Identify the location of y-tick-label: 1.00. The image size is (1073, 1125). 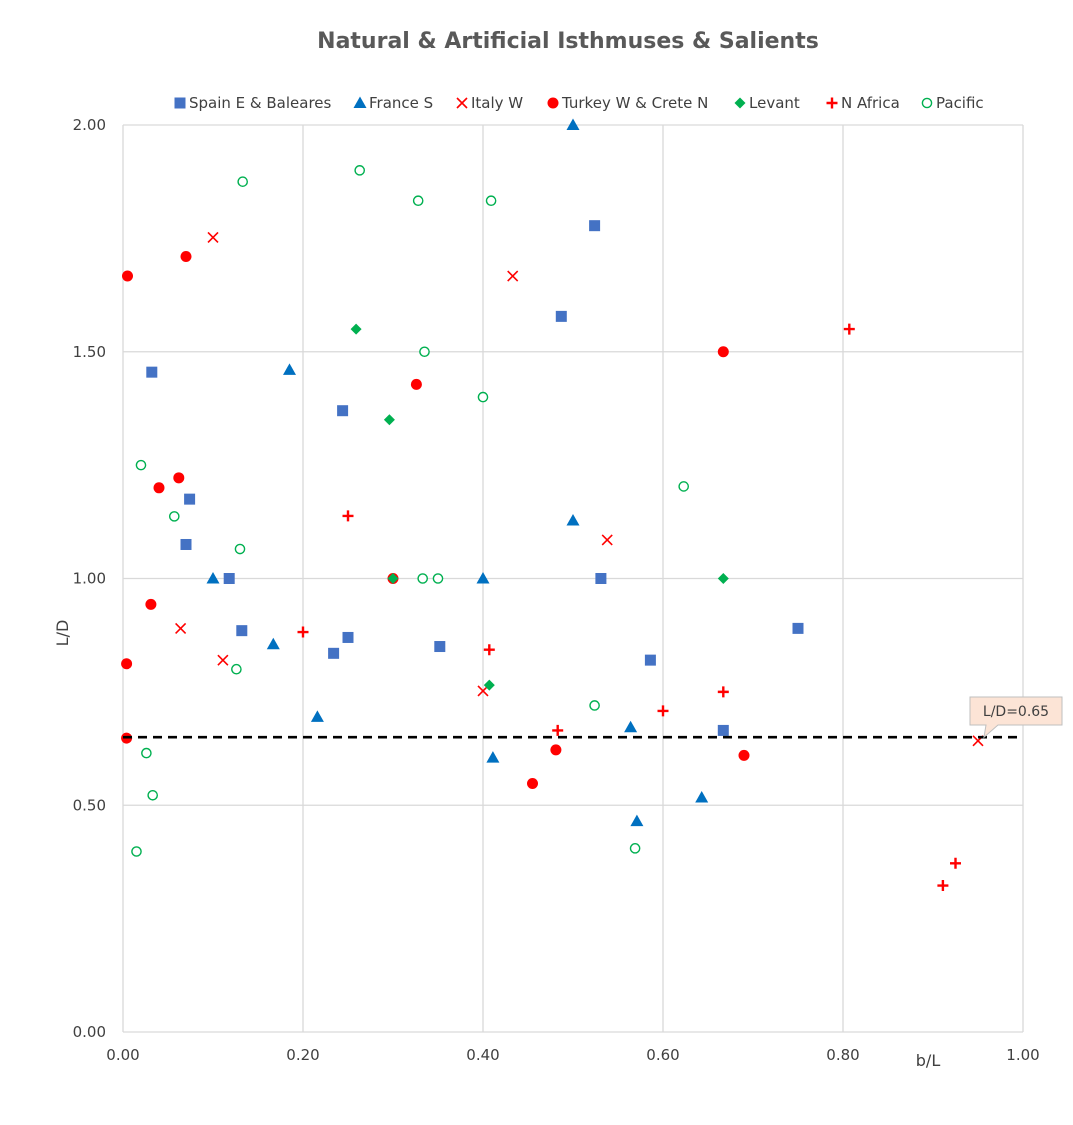
(89, 579).